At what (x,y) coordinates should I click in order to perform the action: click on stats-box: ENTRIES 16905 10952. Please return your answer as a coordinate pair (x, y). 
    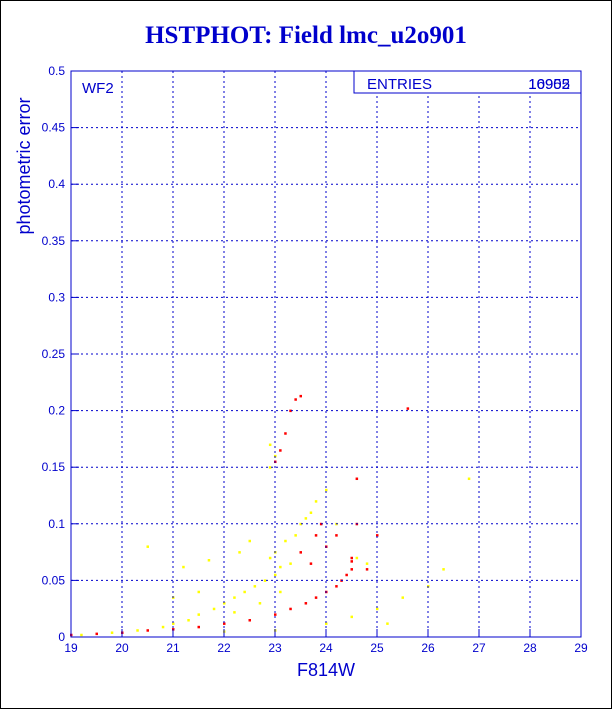
    Looking at the image, I should click on (467, 82).